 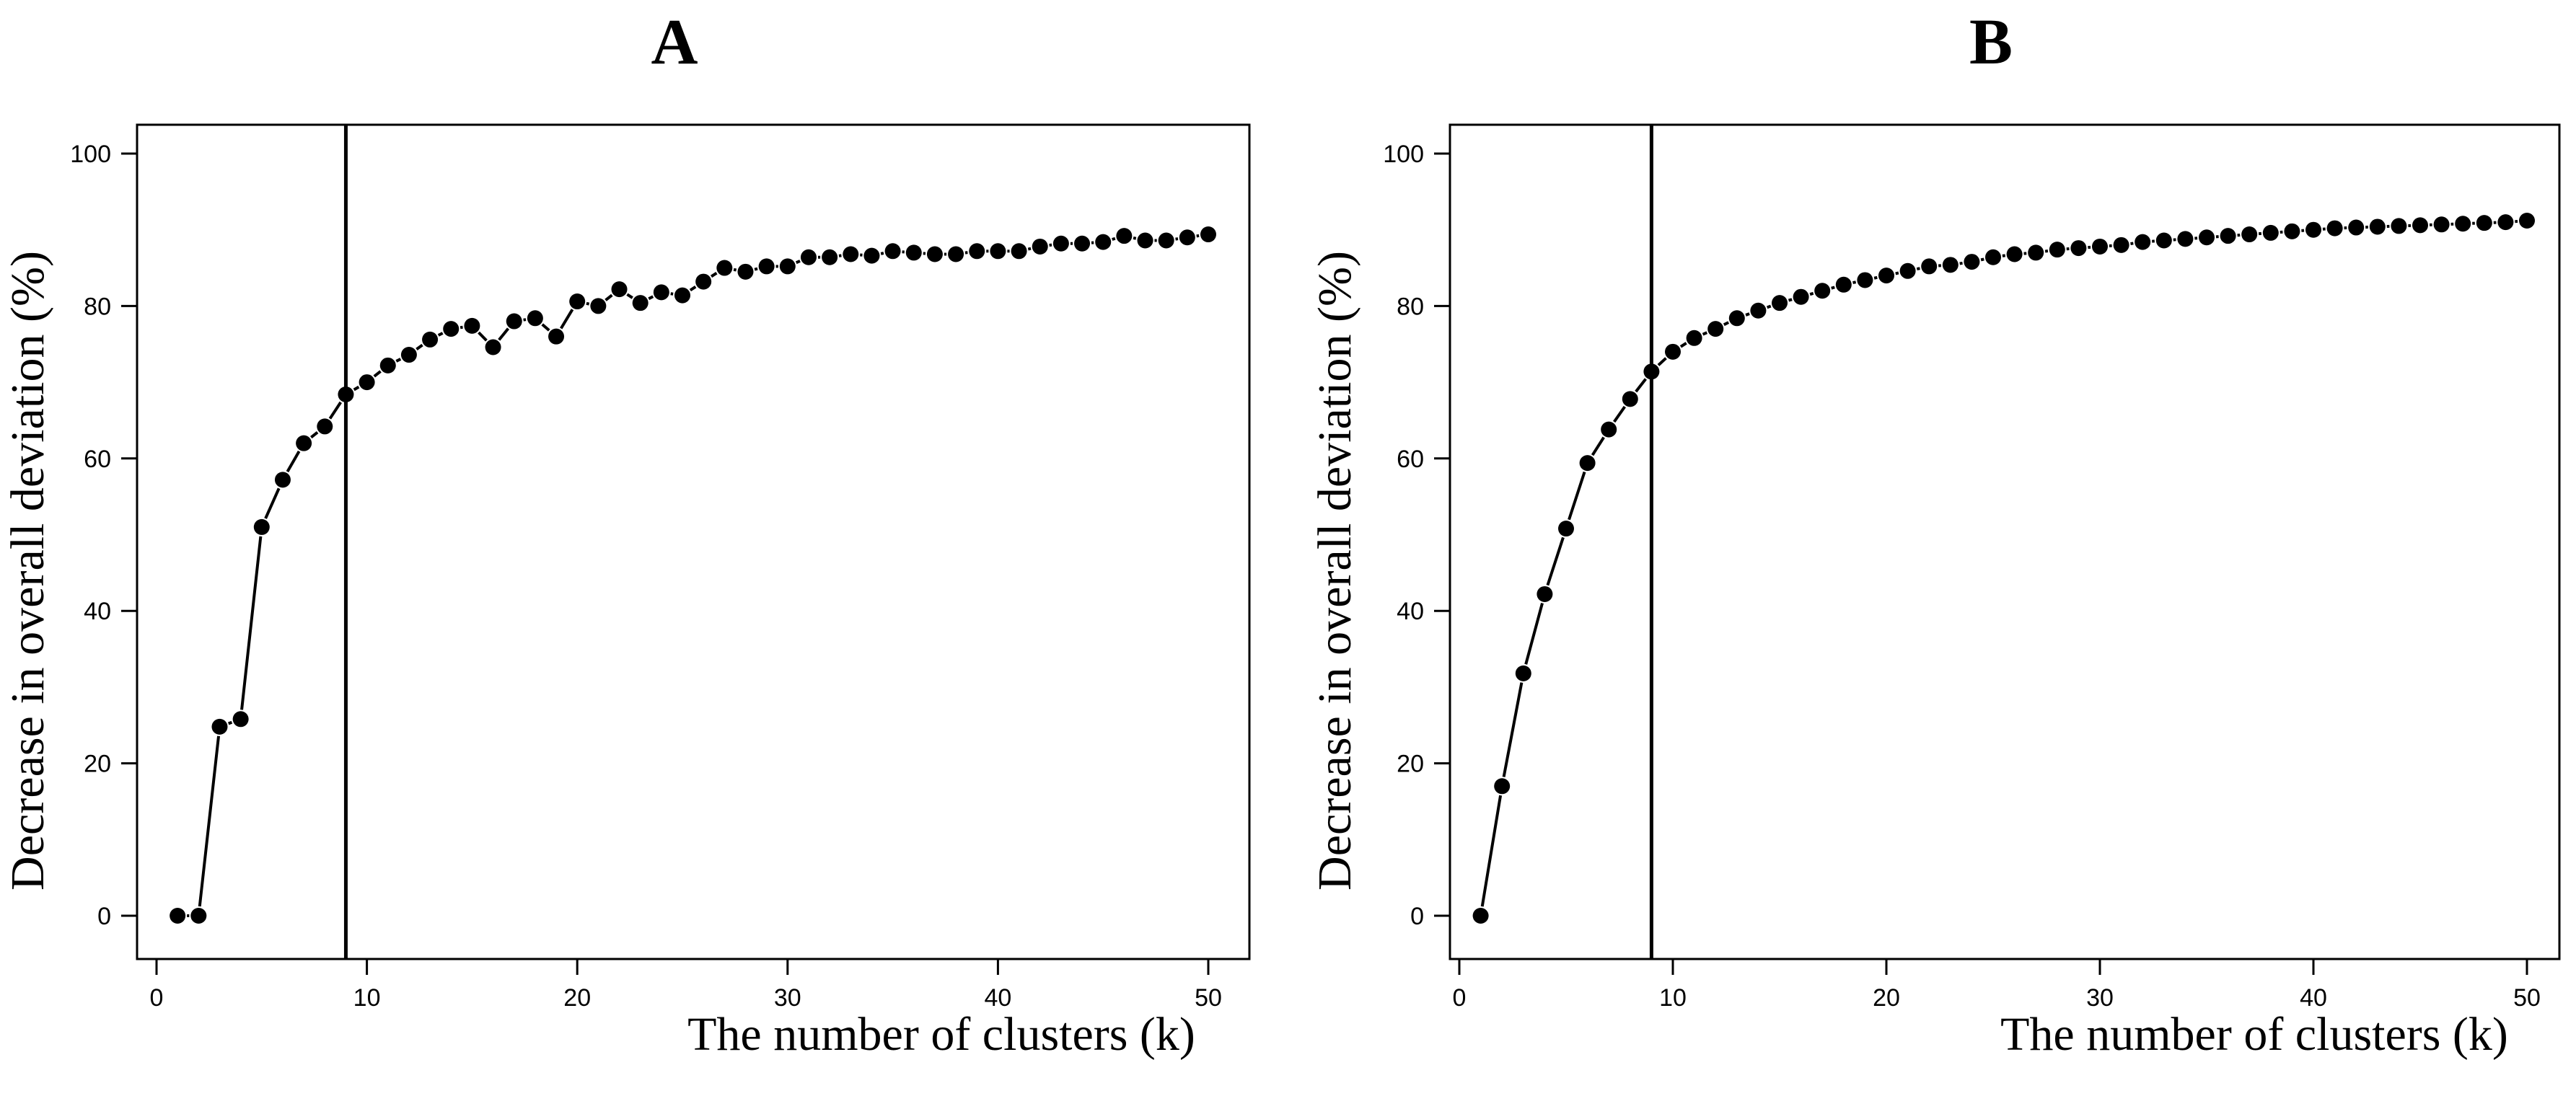 What do you see at coordinates (1403, 154) in the screenshot?
I see `y-tick-label: 100` at bounding box center [1403, 154].